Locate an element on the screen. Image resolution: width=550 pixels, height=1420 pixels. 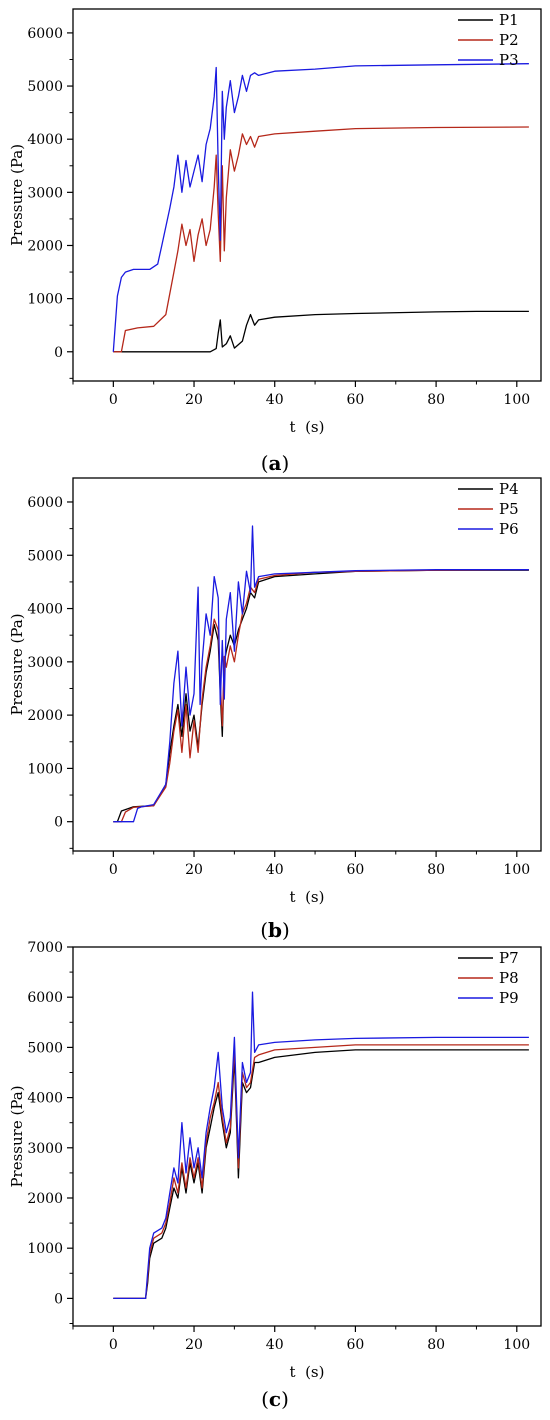
legend-label-p8: P8 is located at coordinates (509, 978).